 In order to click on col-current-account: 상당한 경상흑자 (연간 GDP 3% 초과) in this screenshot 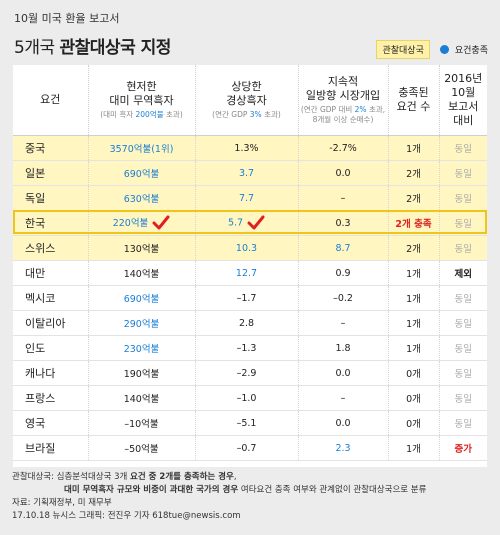, I will do `click(247, 100)`.